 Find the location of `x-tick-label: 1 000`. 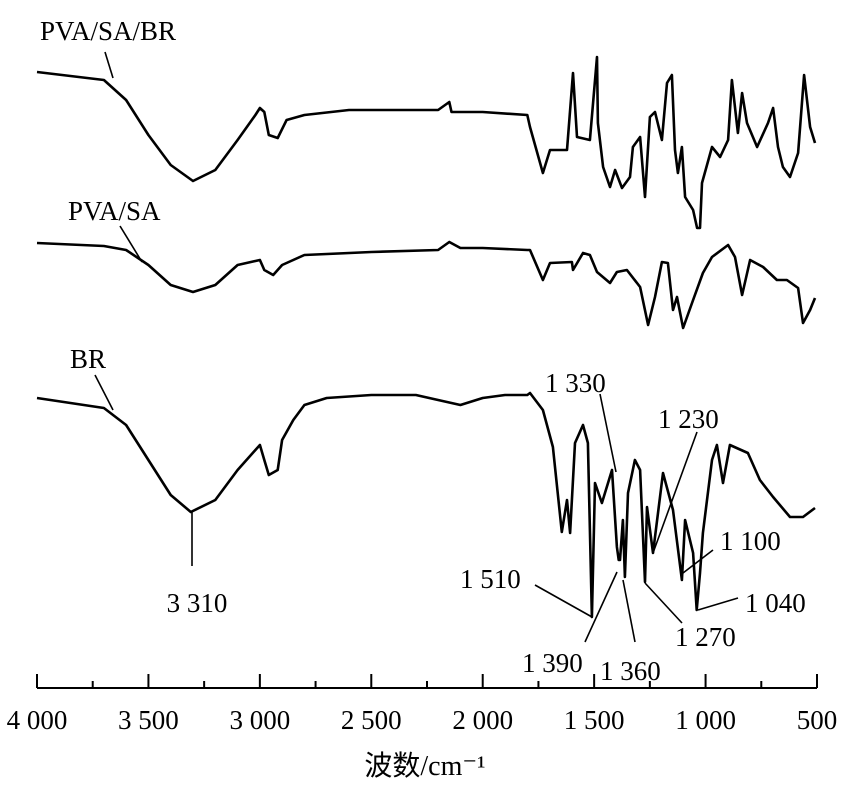

x-tick-label: 1 000 is located at coordinates (705, 720).